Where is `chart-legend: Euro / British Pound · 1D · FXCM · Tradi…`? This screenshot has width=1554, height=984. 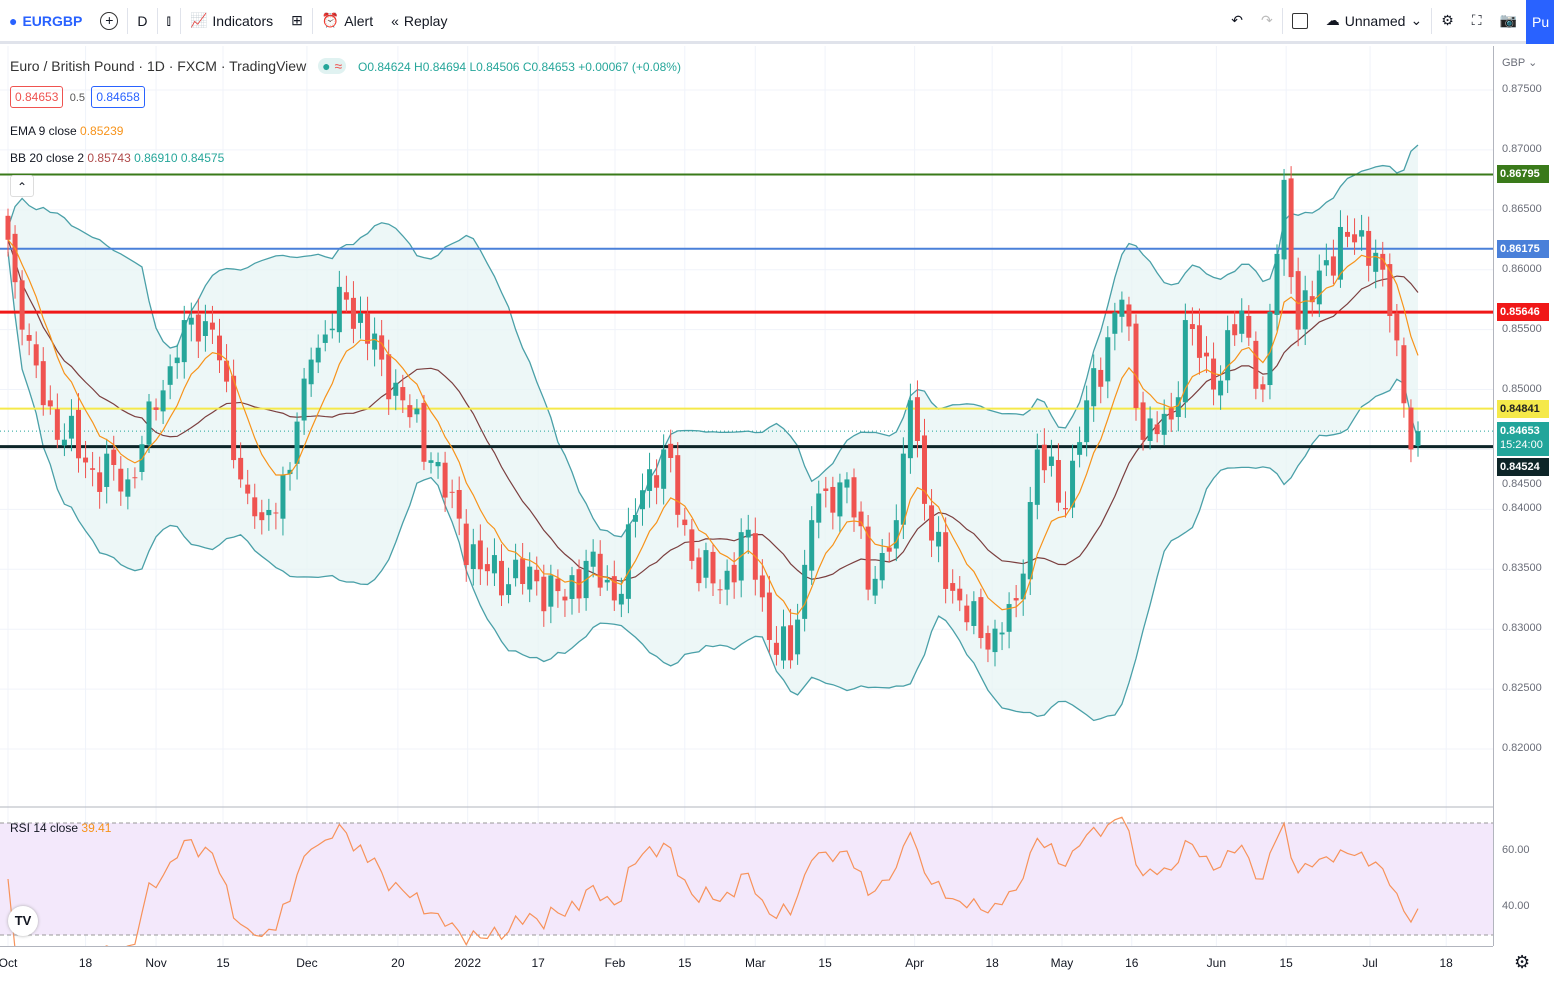
chart-legend: Euro / British Pound · 1D · FXCM · Tradi… is located at coordinates (345, 66).